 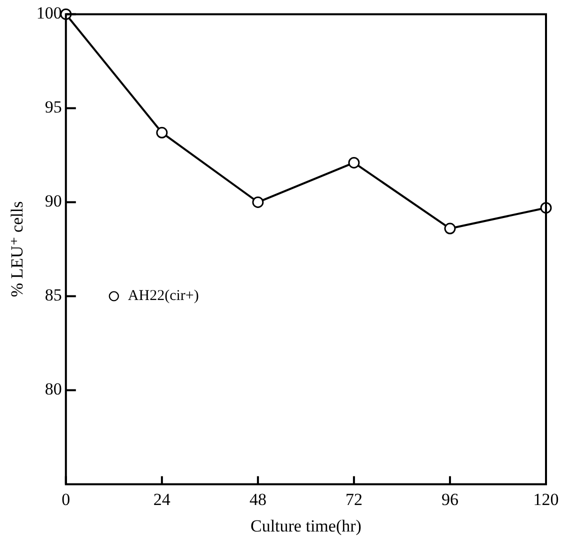 What do you see at coordinates (53, 107) in the screenshot?
I see `y-tick-label: 95` at bounding box center [53, 107].